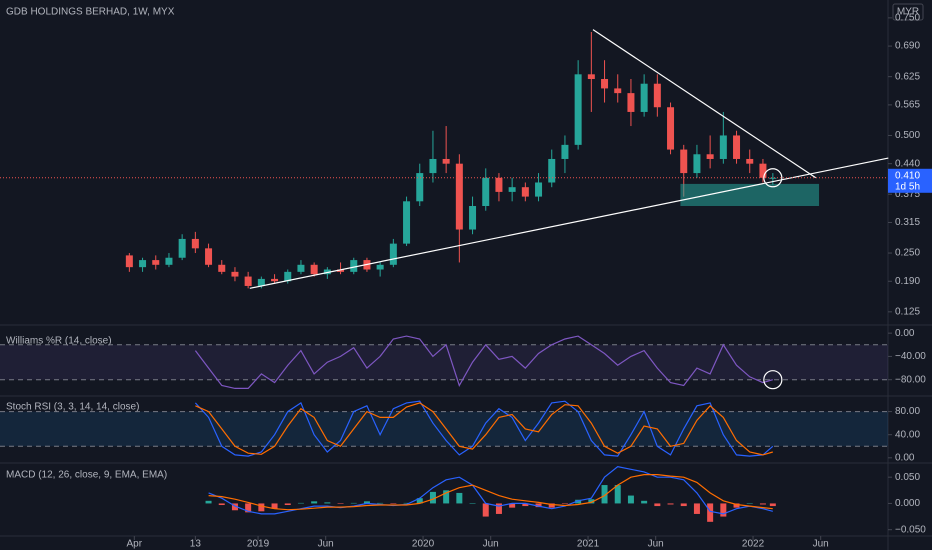 The width and height of the screenshot is (932, 550). Describe the element at coordinates (910, 529) in the screenshot. I see `y-tick-label: −0.050` at that location.